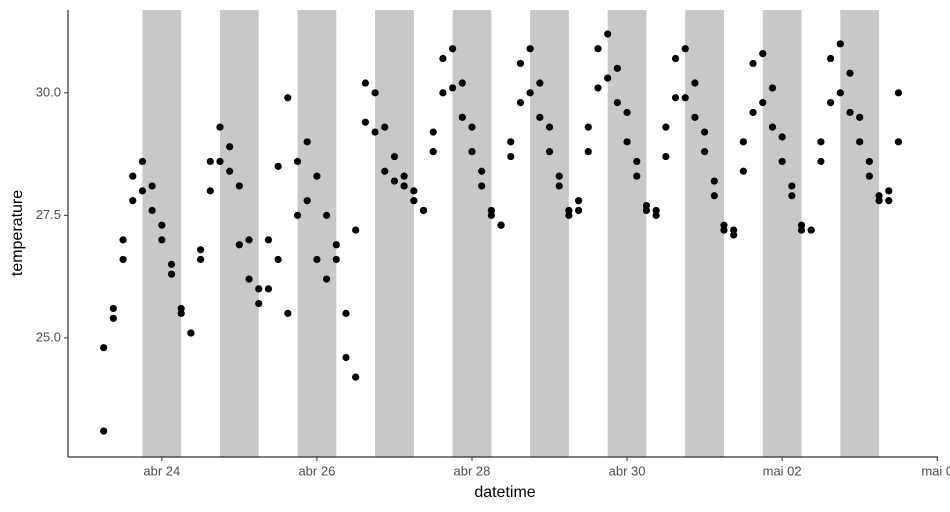  Describe the element at coordinates (48, 214) in the screenshot. I see `y-tick-label: 27.5` at that location.